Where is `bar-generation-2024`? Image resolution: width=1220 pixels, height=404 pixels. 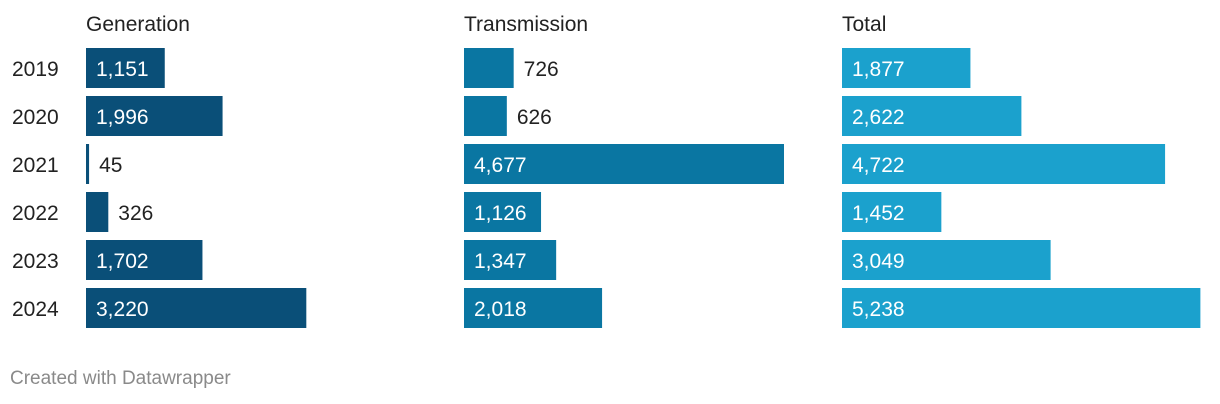 bar-generation-2024 is located at coordinates (196, 308).